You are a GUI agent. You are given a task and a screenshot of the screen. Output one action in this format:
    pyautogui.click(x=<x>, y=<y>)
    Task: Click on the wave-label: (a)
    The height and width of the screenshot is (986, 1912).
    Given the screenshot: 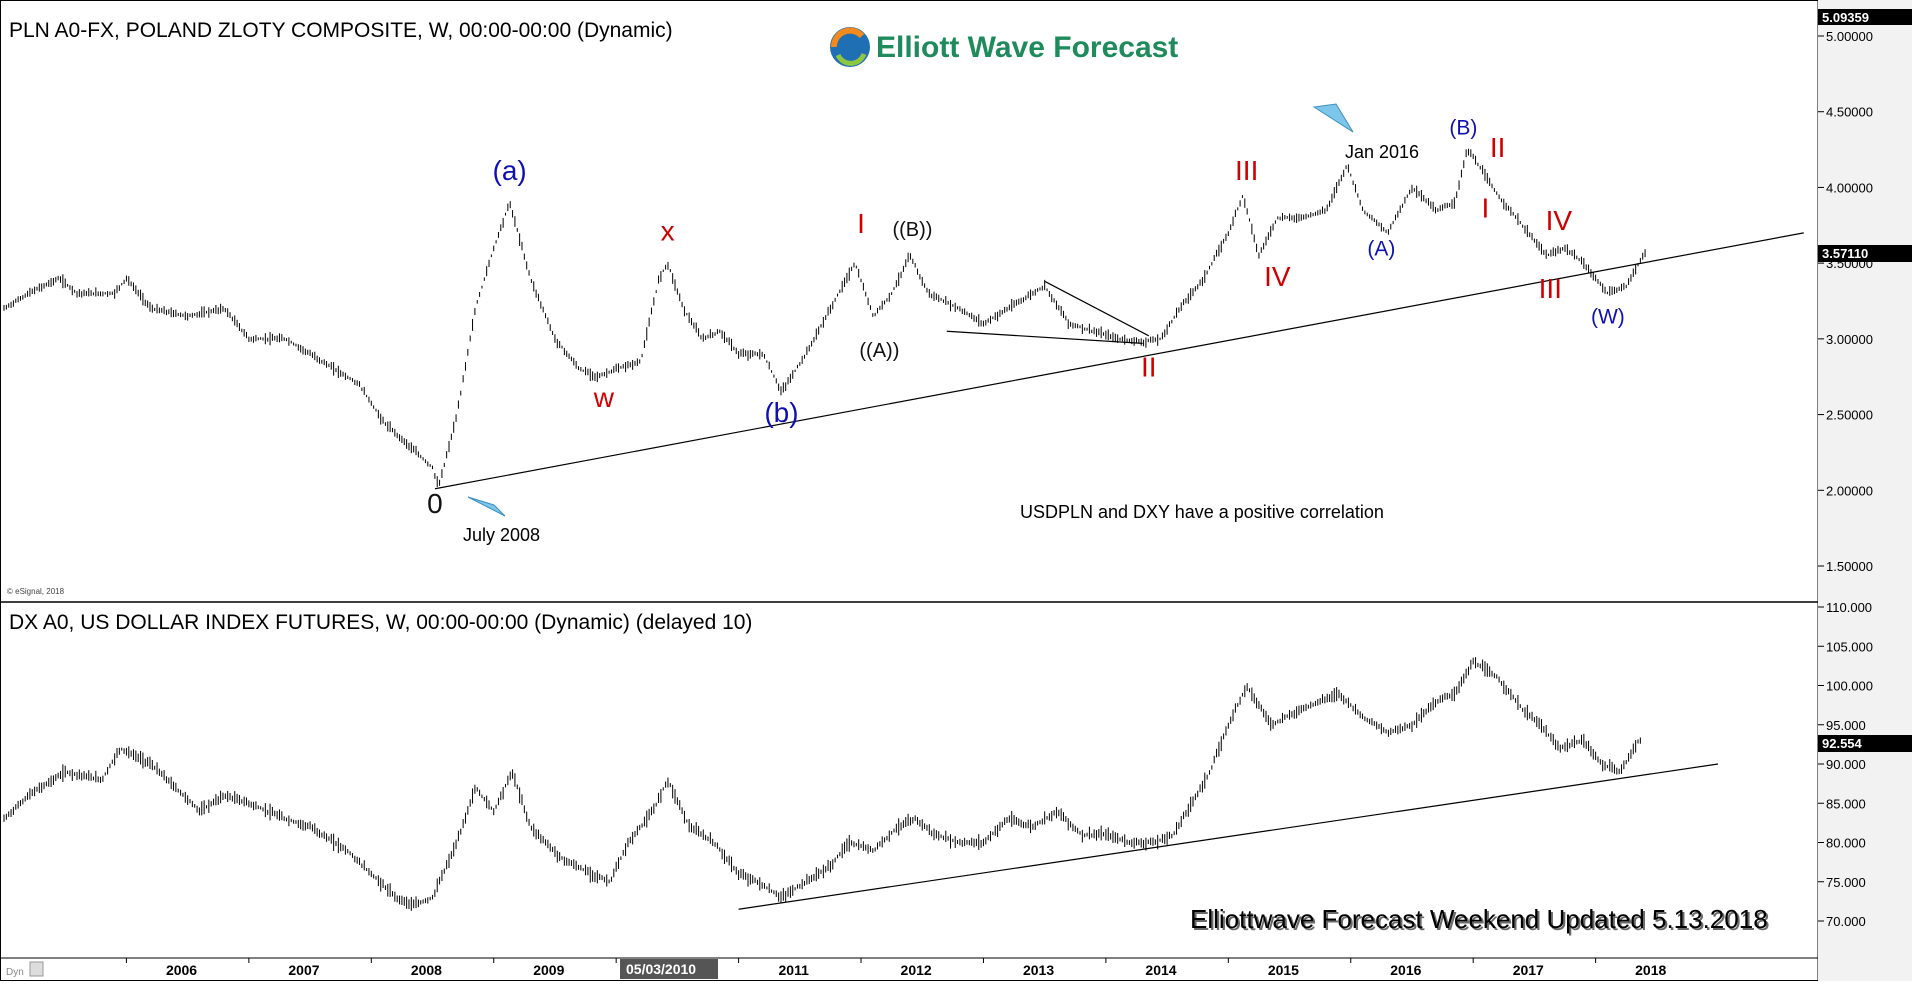 What is the action you would take?
    pyautogui.click(x=510, y=170)
    